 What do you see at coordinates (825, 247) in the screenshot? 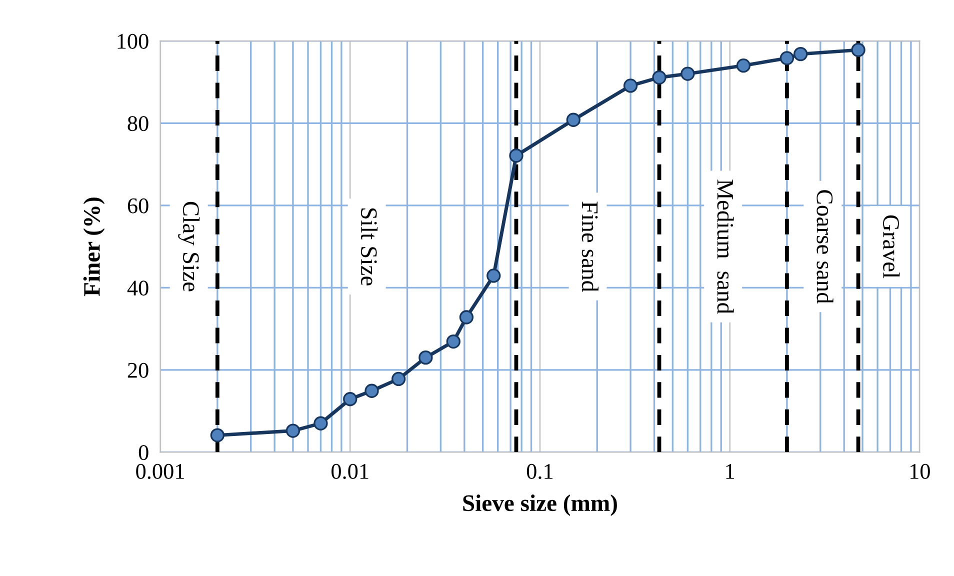
I see `annotation: Coarse sand` at bounding box center [825, 247].